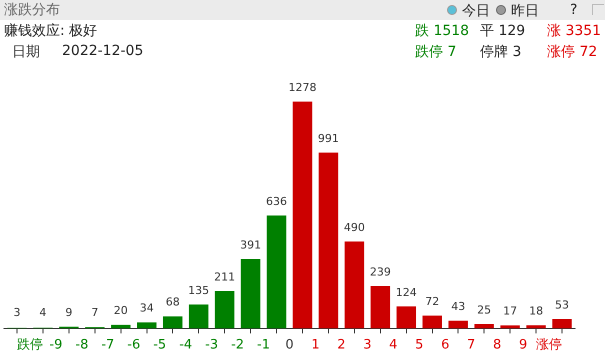  I want to click on x-tick-label: -8, so click(81, 345).